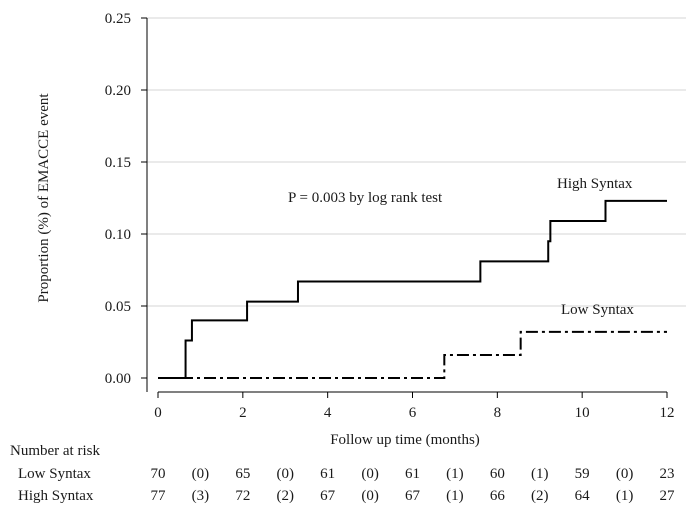  I want to click on risk-cell: 64, so click(583, 496).